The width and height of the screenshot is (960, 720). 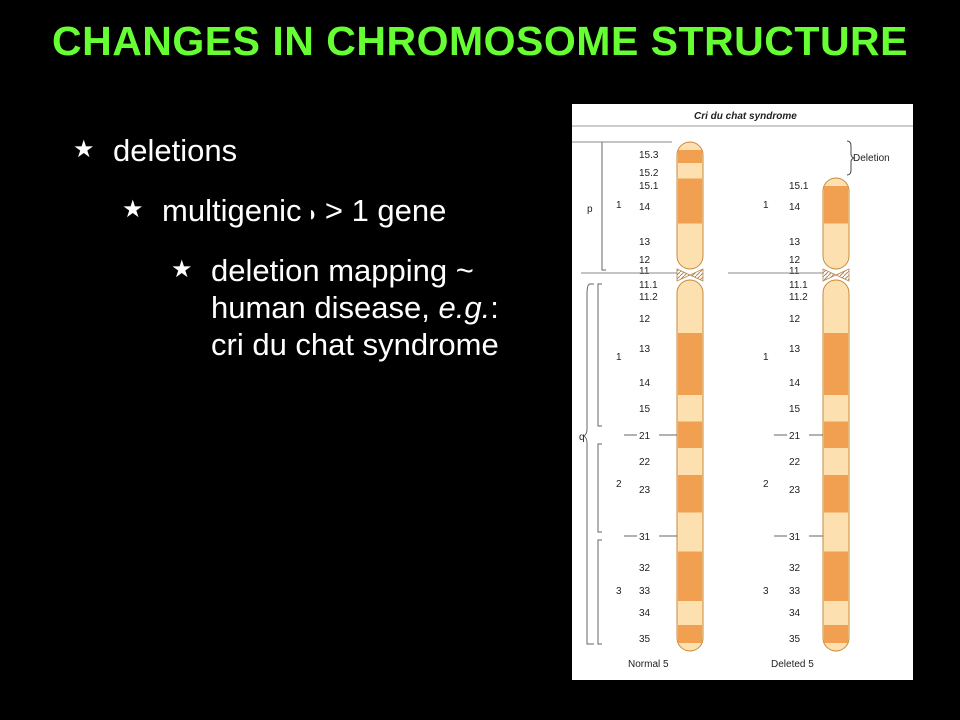 What do you see at coordinates (590, 209) in the screenshot?
I see `arm-p-label: p` at bounding box center [590, 209].